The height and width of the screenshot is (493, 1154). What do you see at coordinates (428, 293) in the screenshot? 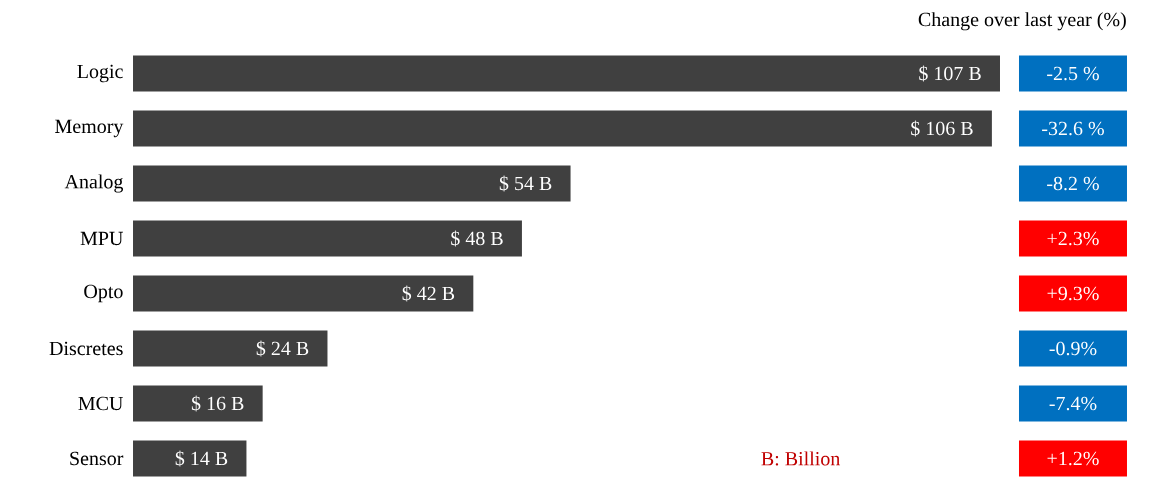
I see `data-label: $ 42 B` at bounding box center [428, 293].